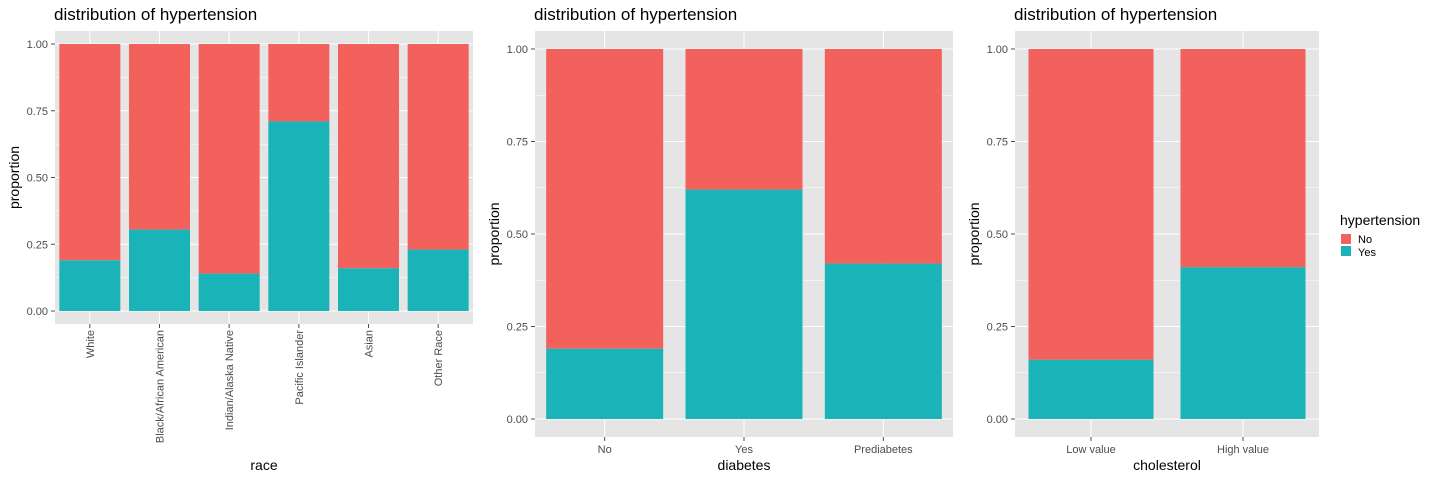 Image resolution: width=1440 pixels, height=480 pixels. Describe the element at coordinates (605, 199) in the screenshot. I see `bar-no-no` at that location.